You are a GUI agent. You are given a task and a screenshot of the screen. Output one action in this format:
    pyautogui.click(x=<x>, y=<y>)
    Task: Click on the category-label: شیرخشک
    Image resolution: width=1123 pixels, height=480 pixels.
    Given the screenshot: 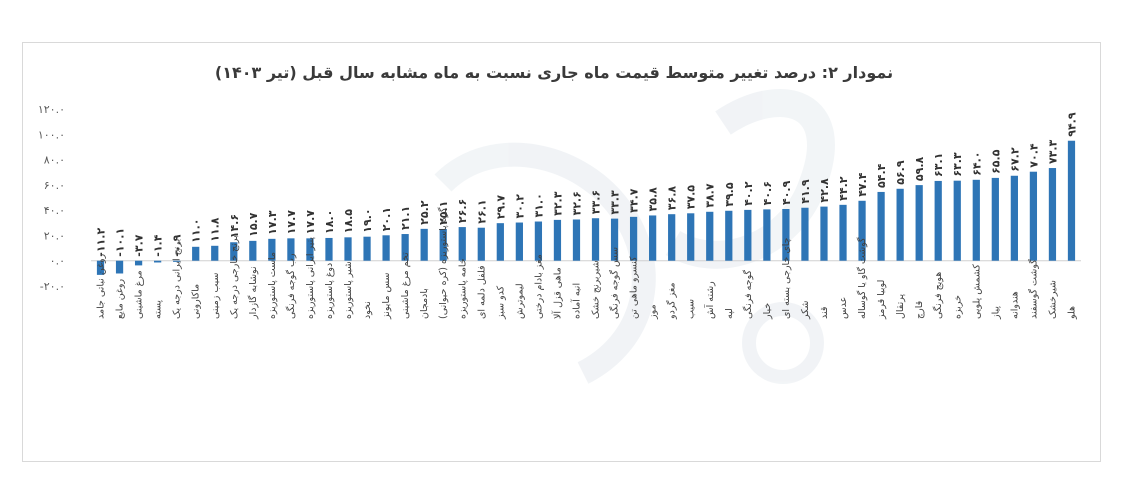 What is the action you would take?
    pyautogui.click(x=1052, y=299)
    